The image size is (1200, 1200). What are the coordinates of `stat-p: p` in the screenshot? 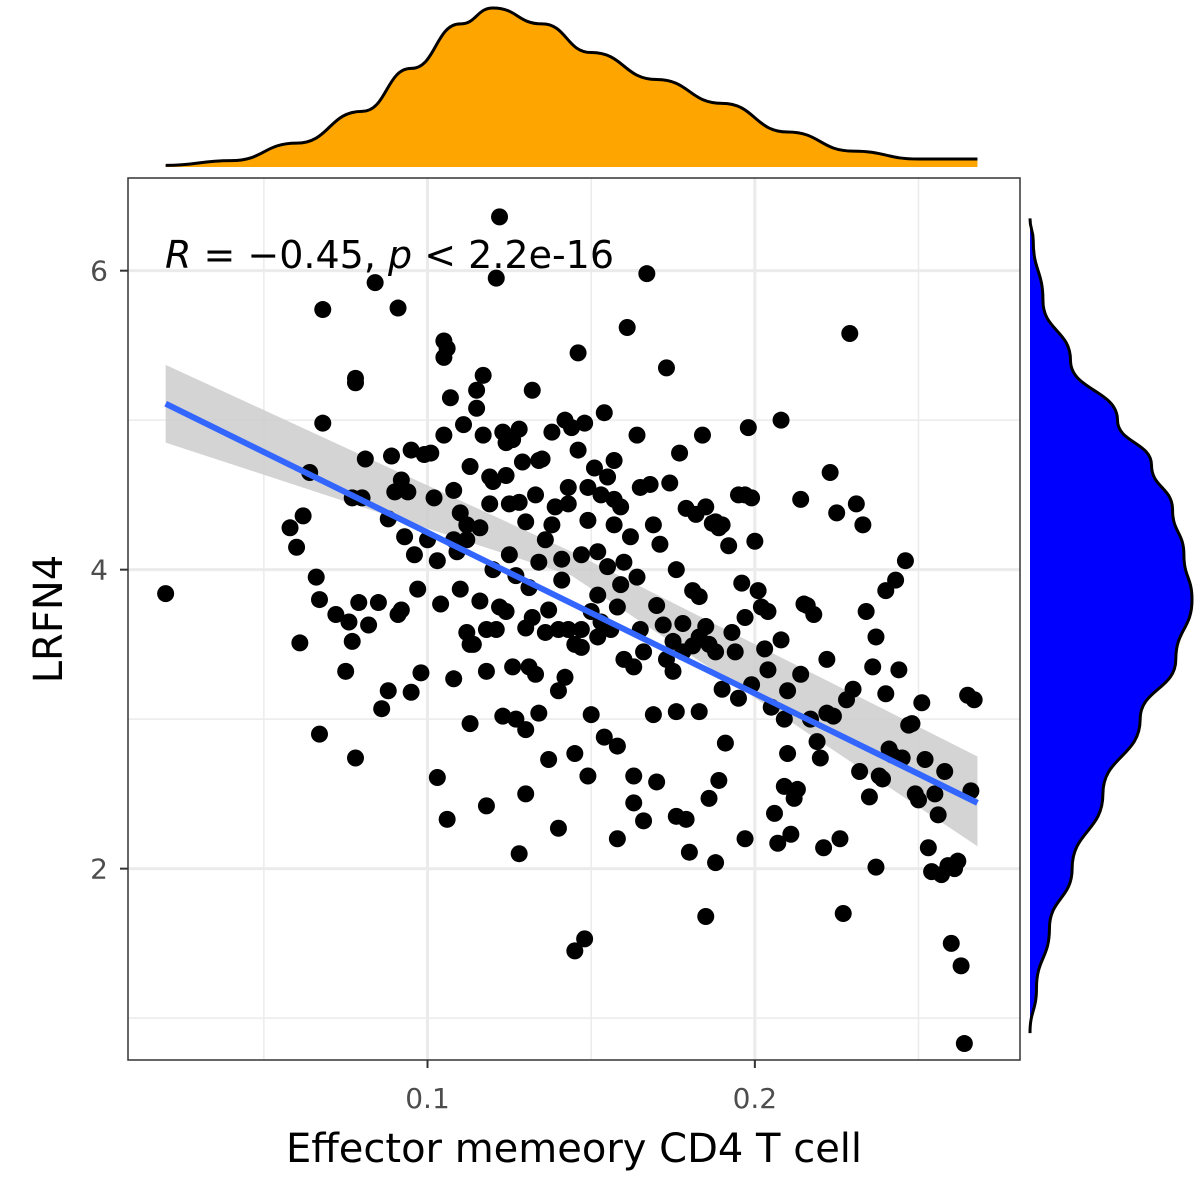 It's located at (399, 255).